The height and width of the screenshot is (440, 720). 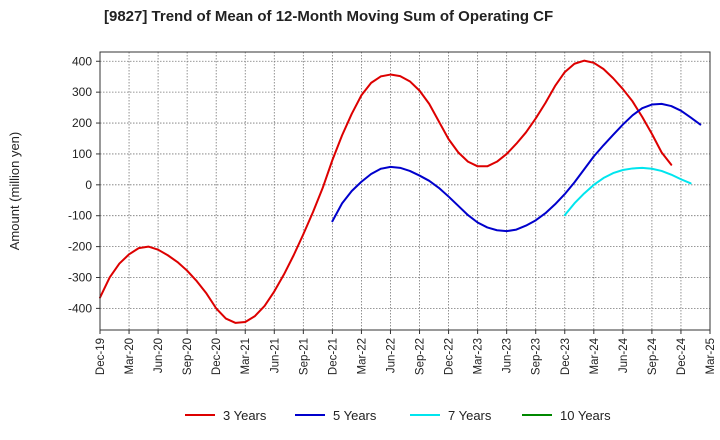 What do you see at coordinates (217, 356) in the screenshot?
I see `x-tick-label: Dec-20` at bounding box center [217, 356].